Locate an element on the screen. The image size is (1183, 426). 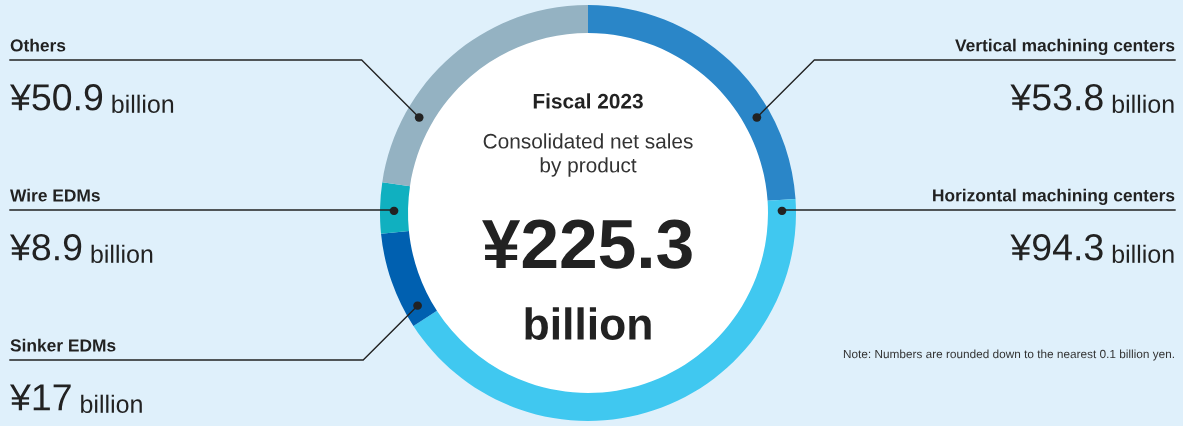
text: Consolidated net sales by product is located at coordinates (588, 155).